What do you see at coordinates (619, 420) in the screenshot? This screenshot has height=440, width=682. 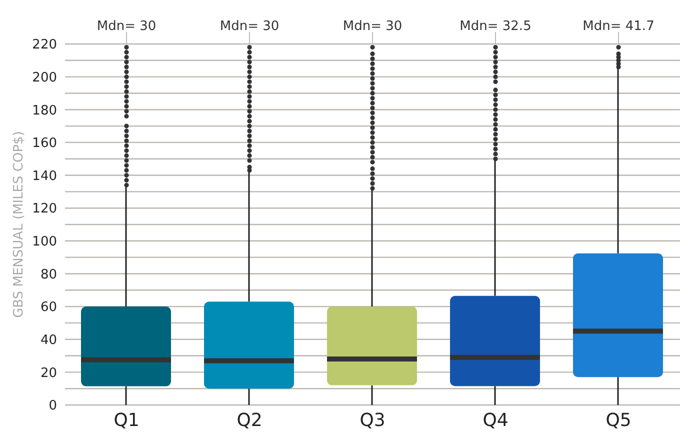 I see `x-tick-label: Q5` at bounding box center [619, 420].